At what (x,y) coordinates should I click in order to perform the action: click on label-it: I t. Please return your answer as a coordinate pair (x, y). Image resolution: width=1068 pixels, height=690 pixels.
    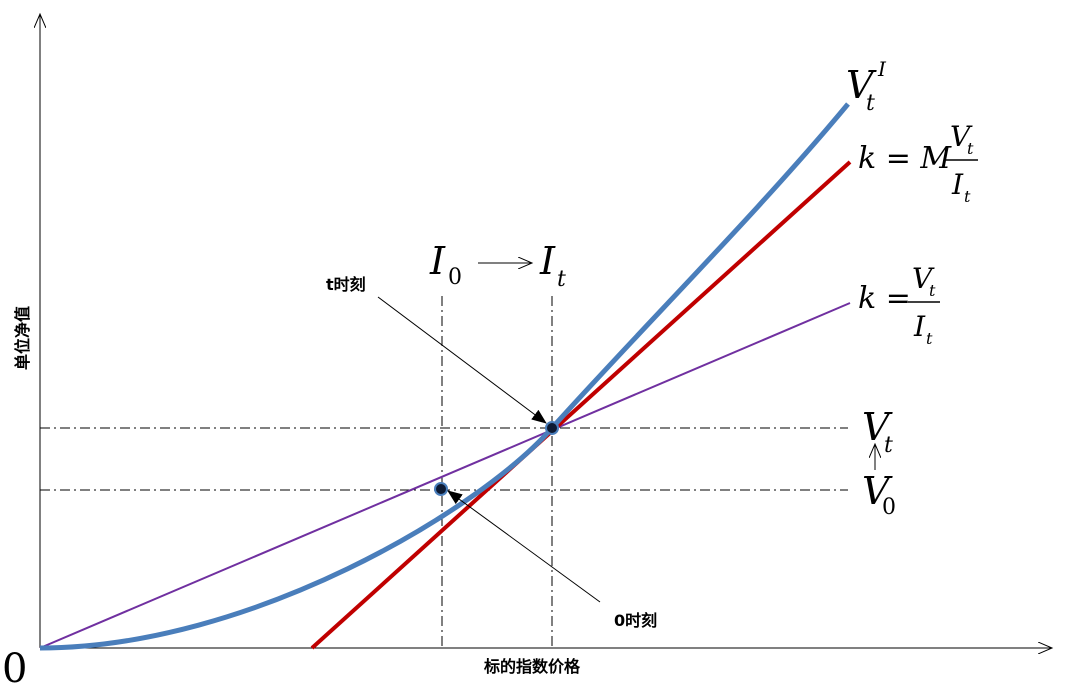
    Looking at the image, I should click on (552, 265).